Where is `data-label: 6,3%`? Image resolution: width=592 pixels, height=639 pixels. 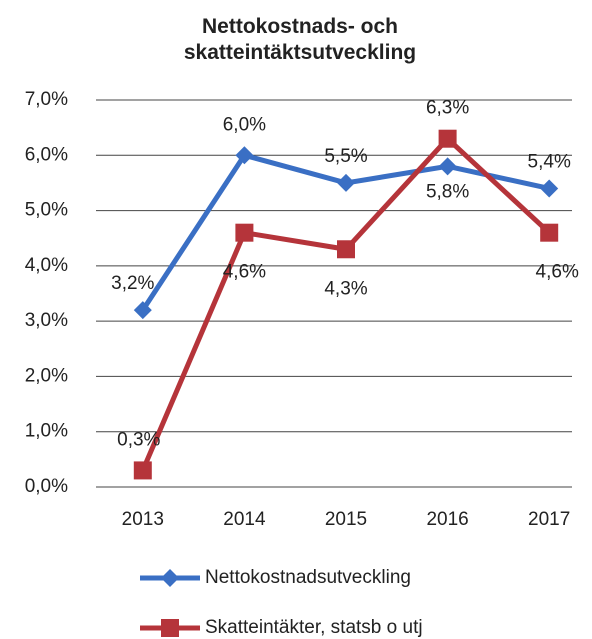
data-label: 6,3% is located at coordinates (447, 108).